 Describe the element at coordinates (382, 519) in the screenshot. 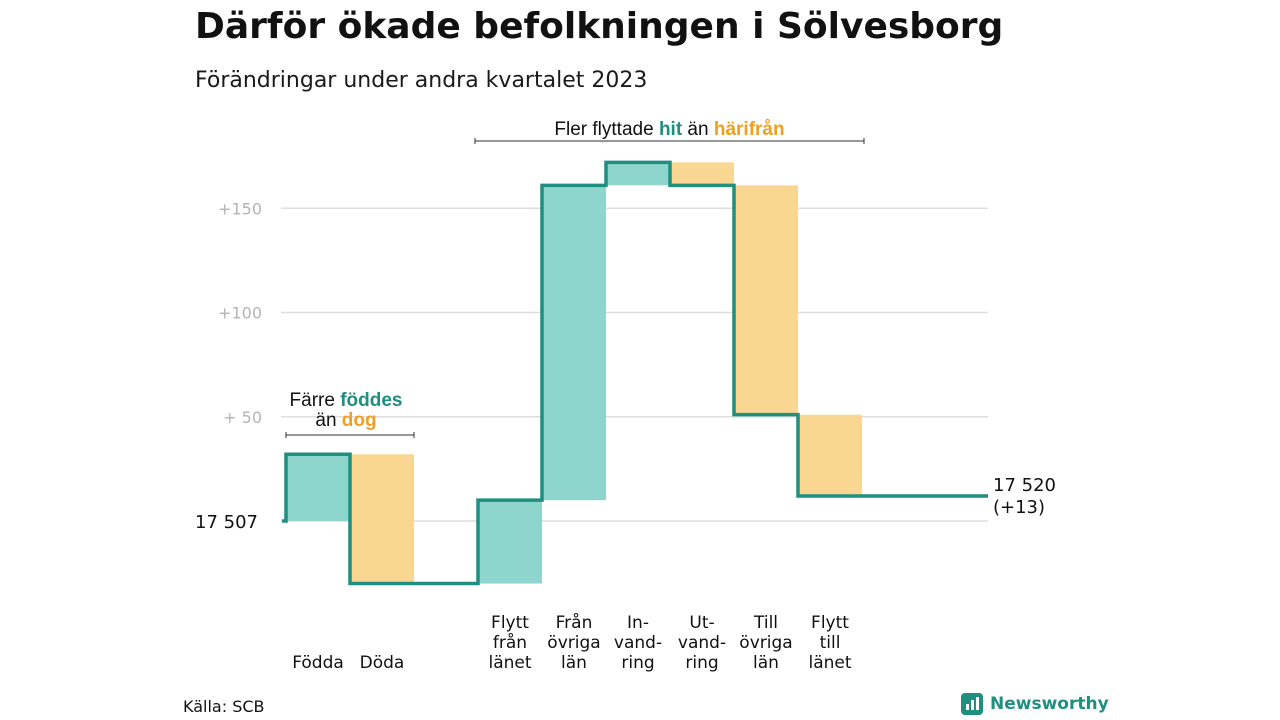

I see `bar-döda` at that location.